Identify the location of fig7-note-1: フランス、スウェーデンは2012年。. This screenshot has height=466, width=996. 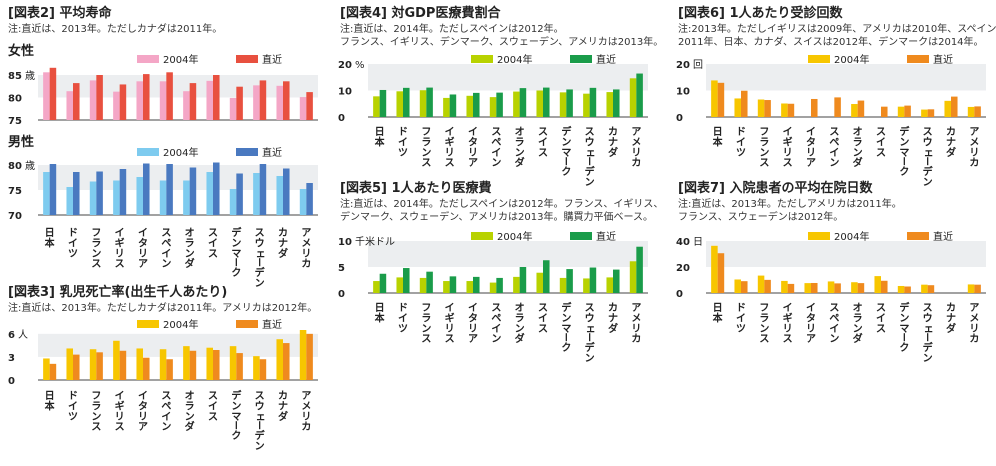
(760, 216).